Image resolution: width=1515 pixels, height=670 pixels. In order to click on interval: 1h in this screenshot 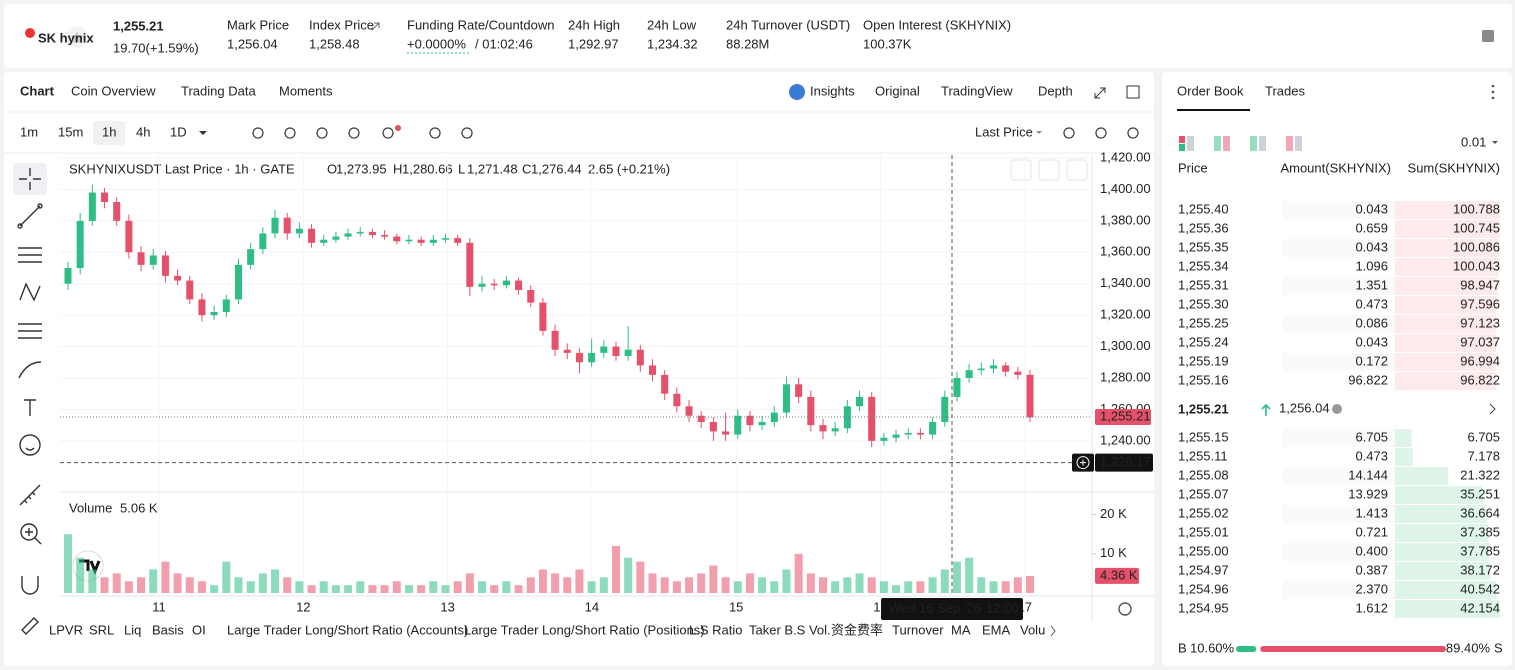, I will do `click(109, 131)`.